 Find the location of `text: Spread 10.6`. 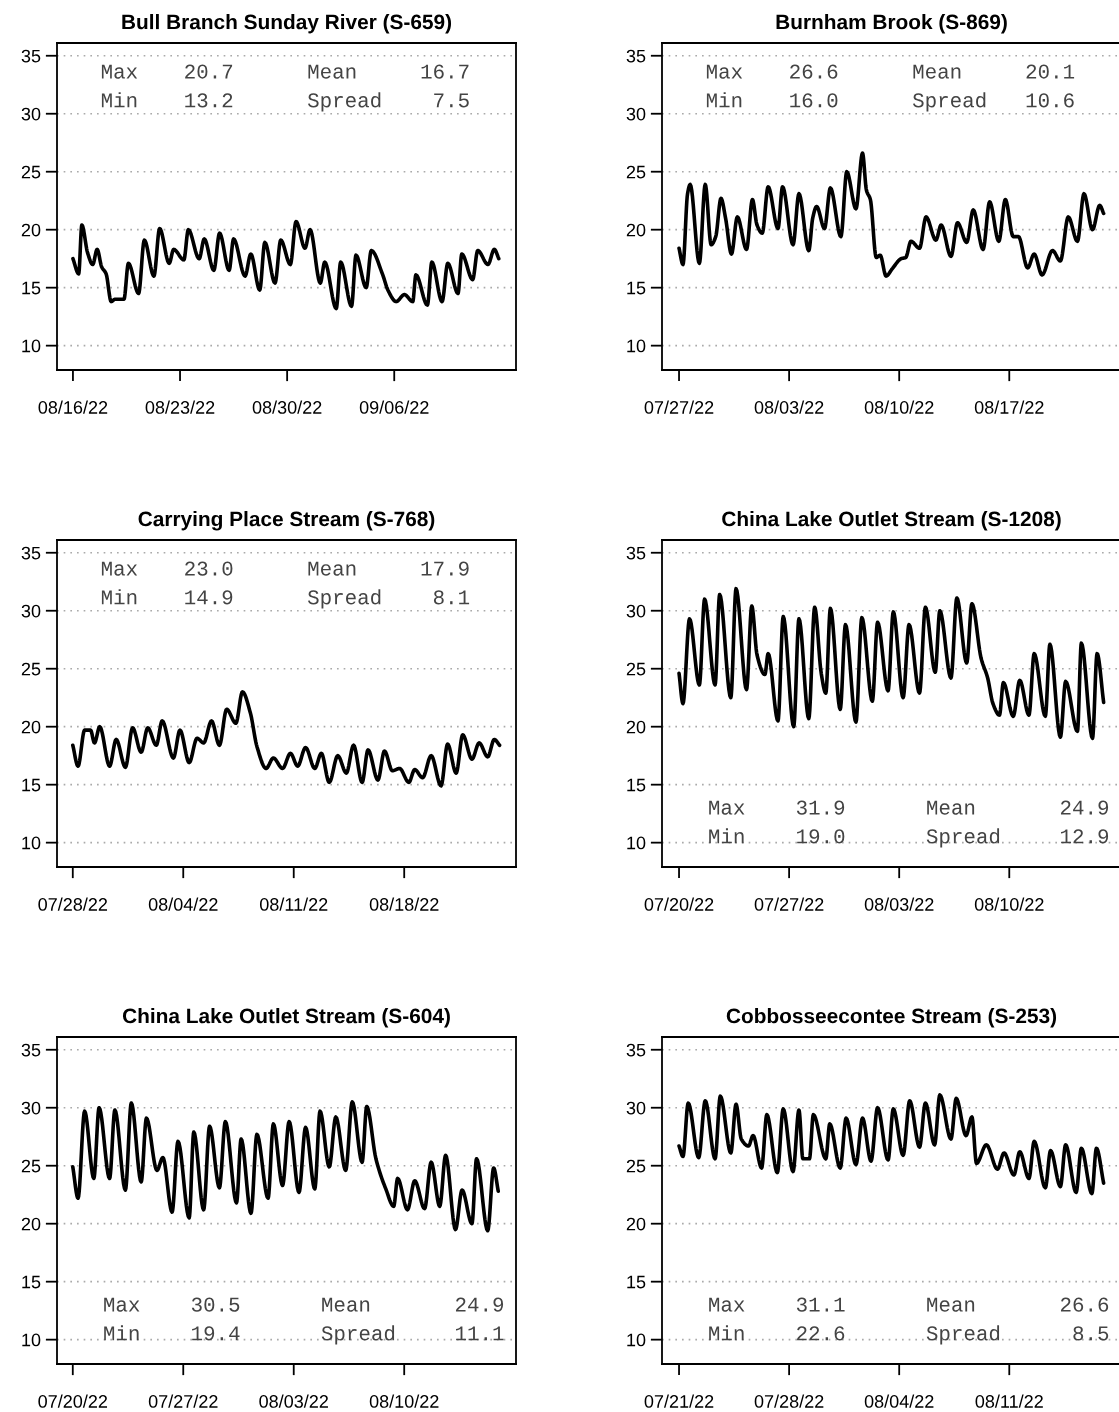

text: Spread 10.6 is located at coordinates (993, 102).